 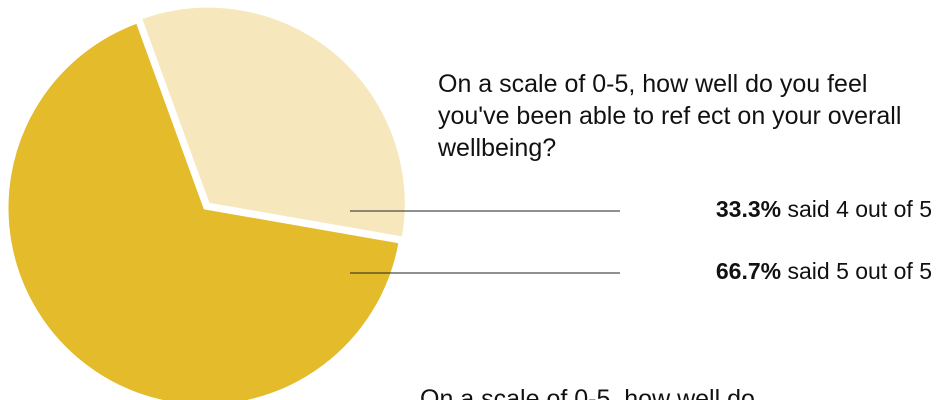 I want to click on slice-value-label: 66.7%, so click(x=748, y=271).